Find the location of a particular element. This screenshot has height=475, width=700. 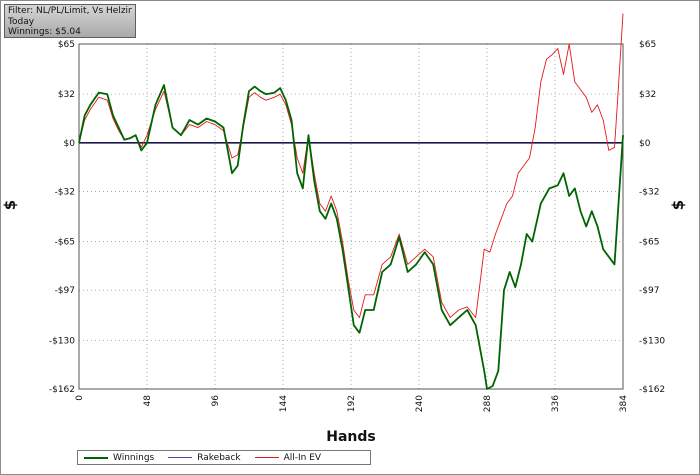

x-tick-label: 48 is located at coordinates (148, 401).